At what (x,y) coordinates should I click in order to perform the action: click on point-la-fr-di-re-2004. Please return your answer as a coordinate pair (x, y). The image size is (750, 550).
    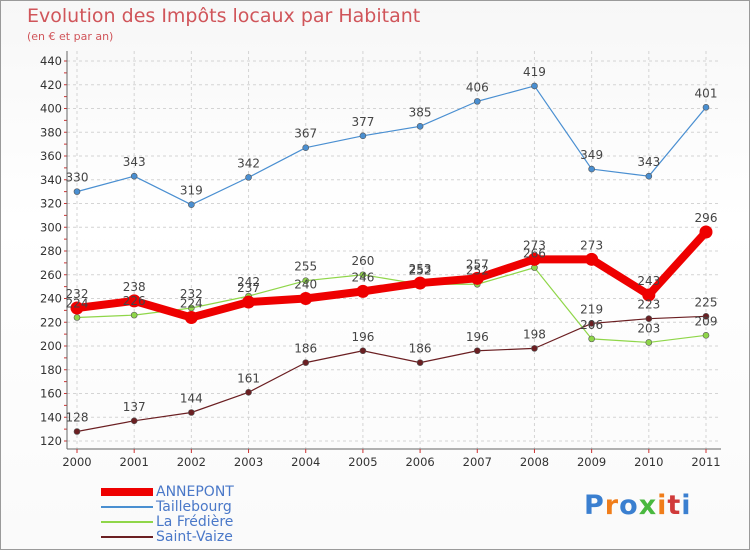
    Looking at the image, I should click on (306, 280).